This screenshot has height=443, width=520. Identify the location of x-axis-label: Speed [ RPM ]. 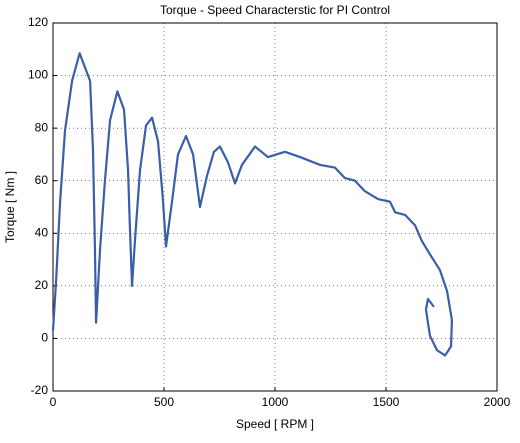
(275, 424).